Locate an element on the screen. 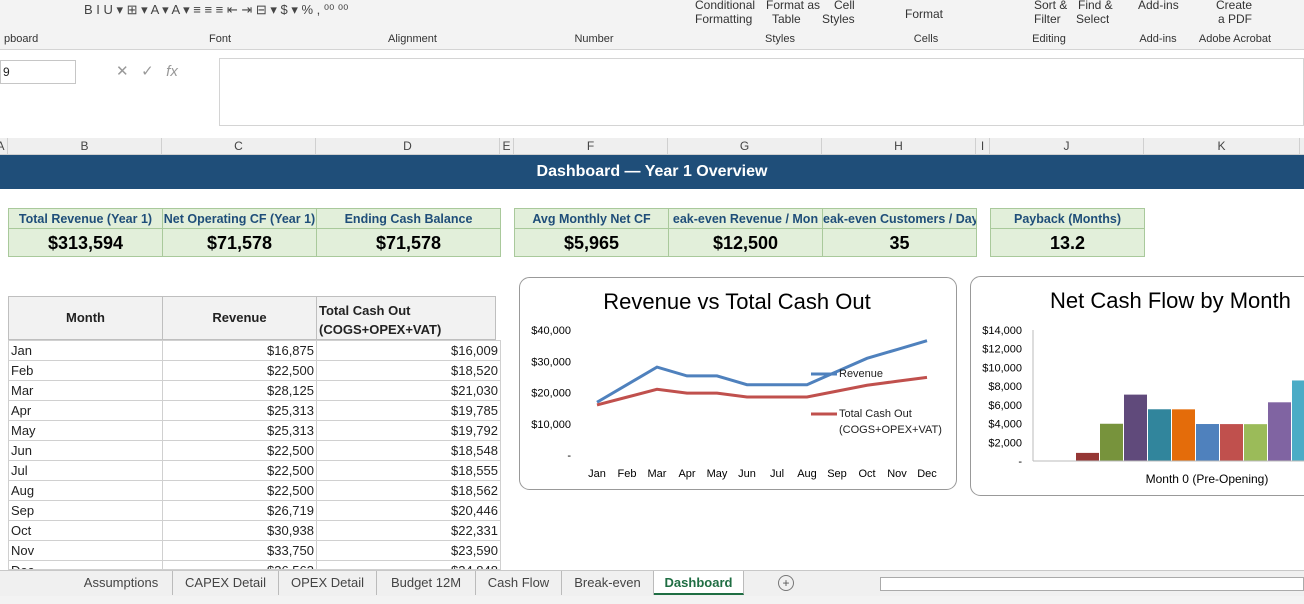  sheet-tab: Budget 12M is located at coordinates (426, 583).